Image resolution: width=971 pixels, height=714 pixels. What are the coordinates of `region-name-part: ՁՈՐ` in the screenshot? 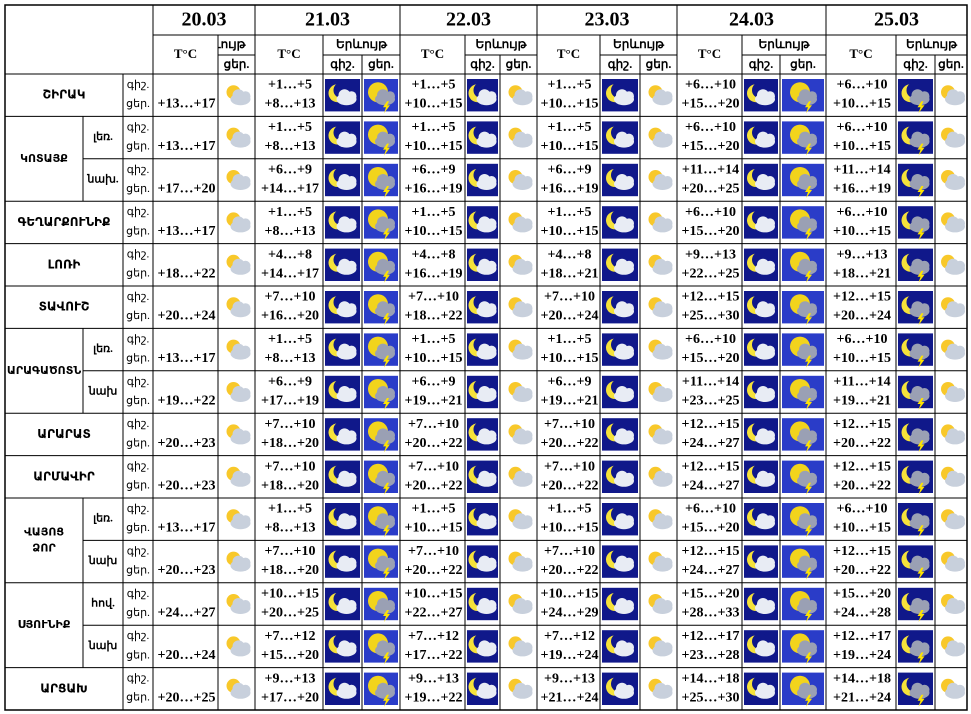 It's located at (44, 547).